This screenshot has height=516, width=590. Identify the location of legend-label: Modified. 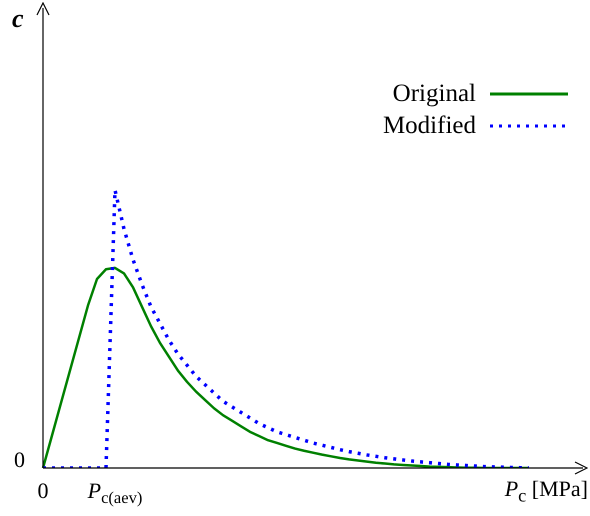
(429, 126).